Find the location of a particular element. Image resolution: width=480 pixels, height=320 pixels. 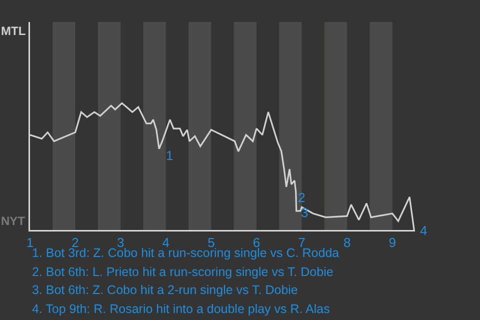

x-tick-label: 1 is located at coordinates (30, 242).